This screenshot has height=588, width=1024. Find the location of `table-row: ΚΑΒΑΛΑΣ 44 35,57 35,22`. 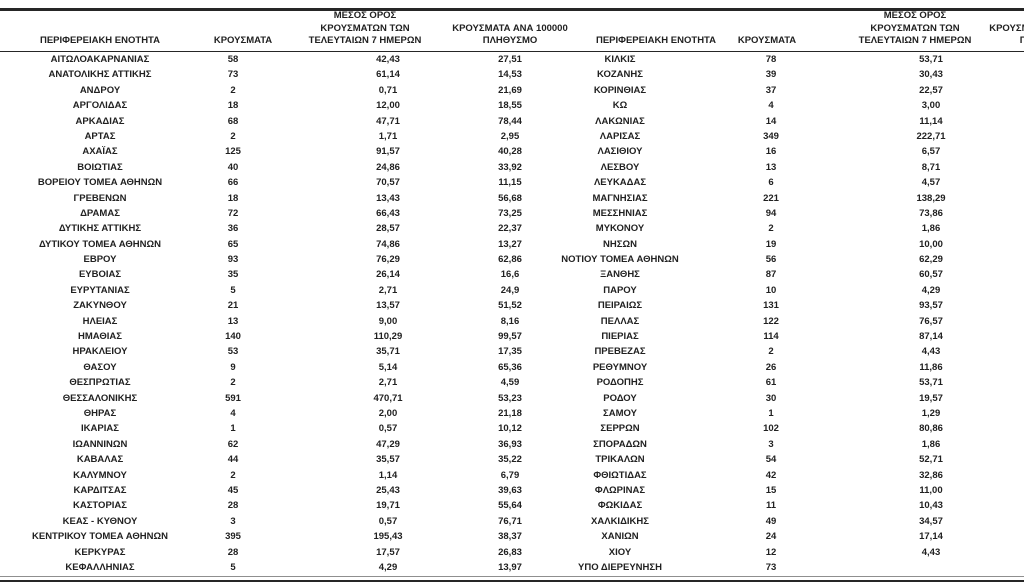

table-row: ΚΑΒΑΛΑΣ 44 35,57 35,22 is located at coordinates (290, 459).